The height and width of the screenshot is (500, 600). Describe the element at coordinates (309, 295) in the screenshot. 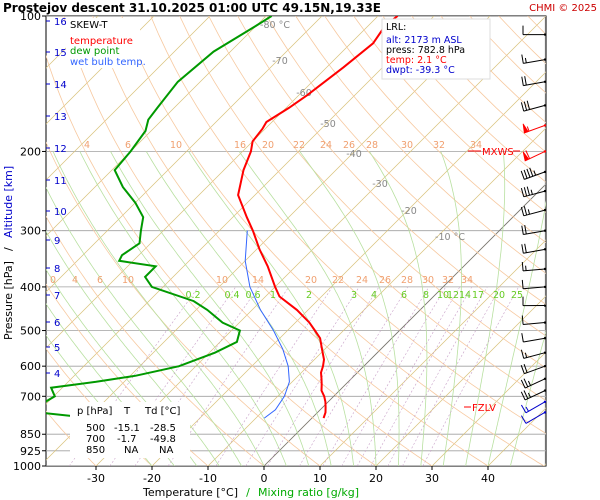

I see `mixing-ratio-label: 2` at that location.